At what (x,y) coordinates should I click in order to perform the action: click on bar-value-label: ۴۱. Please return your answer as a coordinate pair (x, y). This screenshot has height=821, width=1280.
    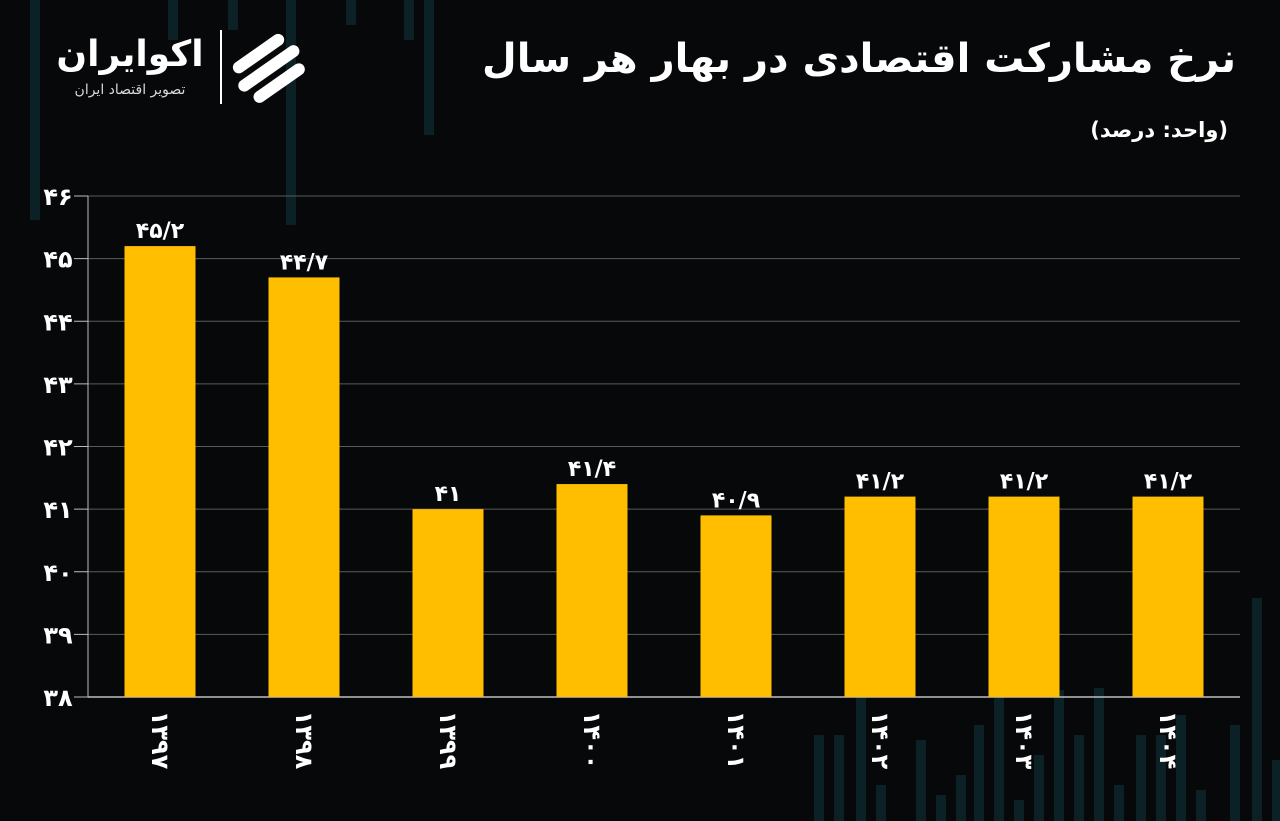
    Looking at the image, I should click on (448, 494).